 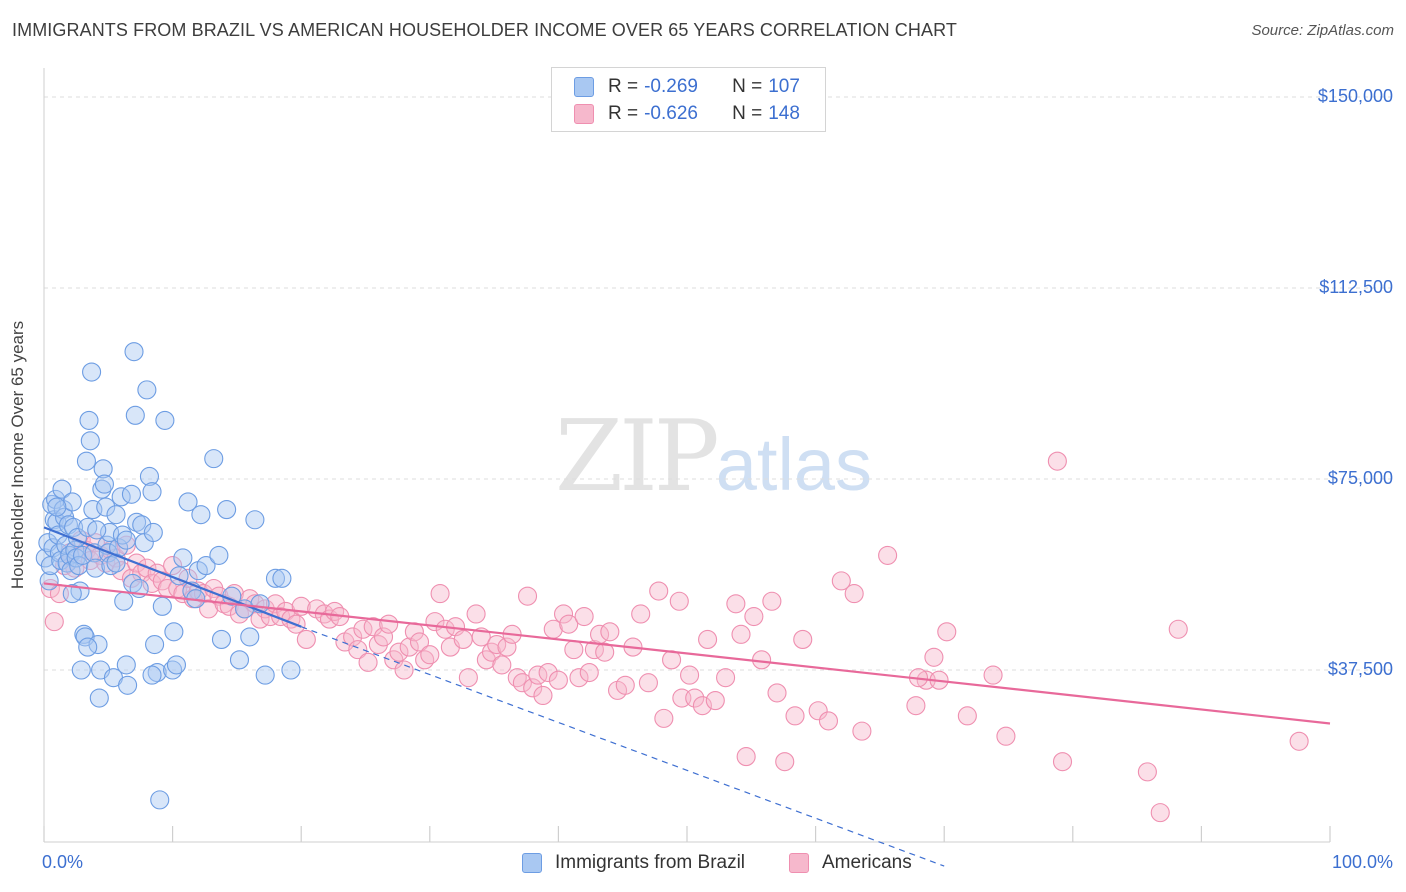 What do you see at coordinates (688, 99) in the screenshot?
I see `stats-legend: R = -0.269 N = 107 R = -0.626 N = 148` at bounding box center [688, 99].